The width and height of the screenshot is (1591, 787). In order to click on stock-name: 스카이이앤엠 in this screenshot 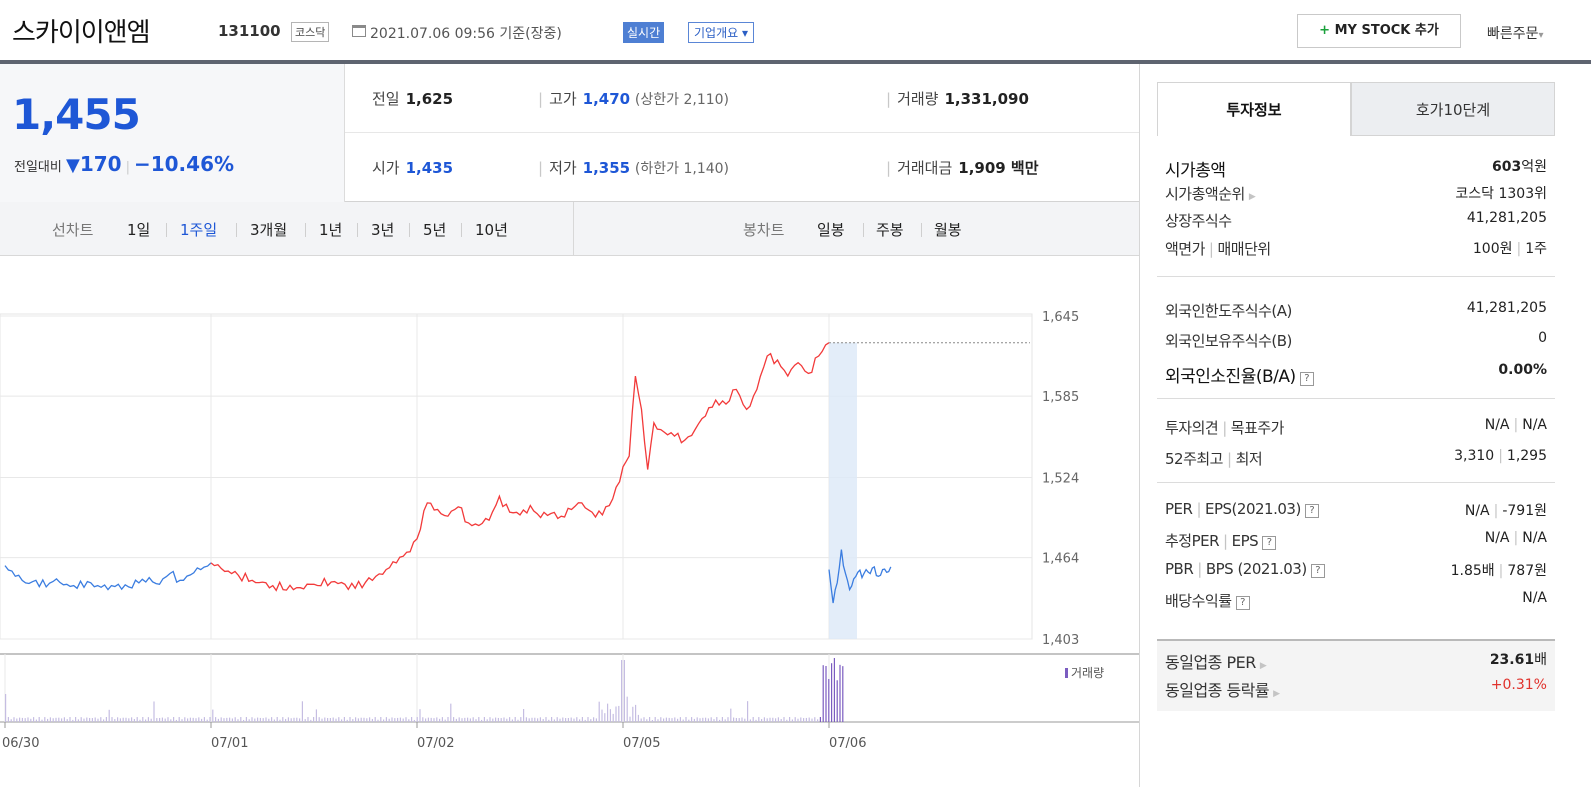, I will do `click(81, 33)`.